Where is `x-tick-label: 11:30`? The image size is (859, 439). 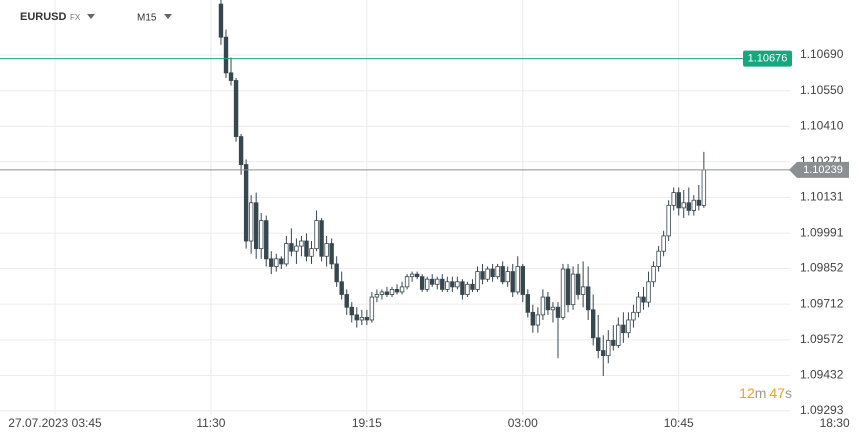 x-tick-label: 11:30 is located at coordinates (210, 423).